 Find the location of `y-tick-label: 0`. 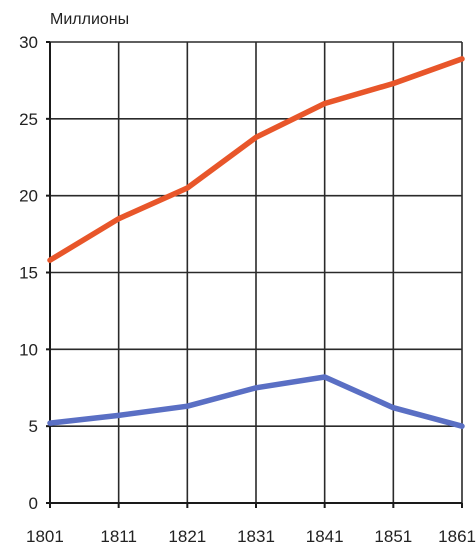

y-tick-label: 0 is located at coordinates (33, 503).